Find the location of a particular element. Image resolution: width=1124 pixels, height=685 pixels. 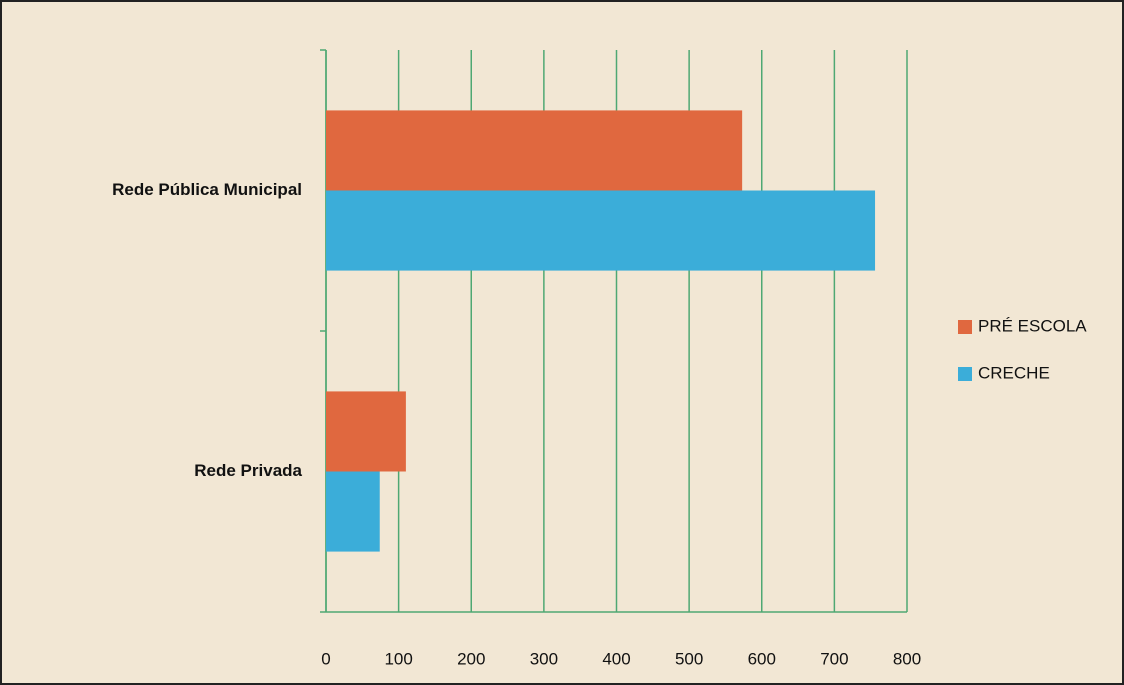

x-tick-label: 300 is located at coordinates (544, 658).